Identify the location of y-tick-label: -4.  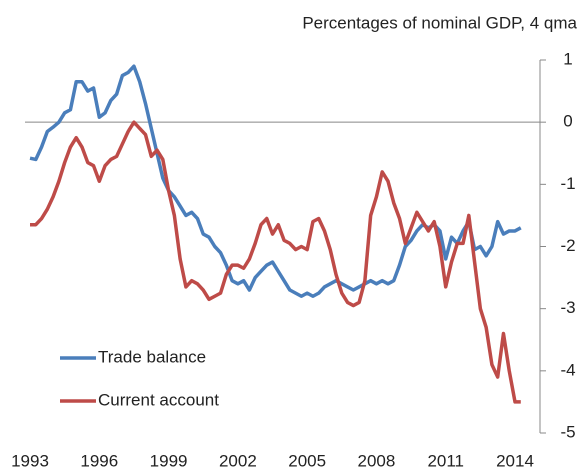
(567, 369).